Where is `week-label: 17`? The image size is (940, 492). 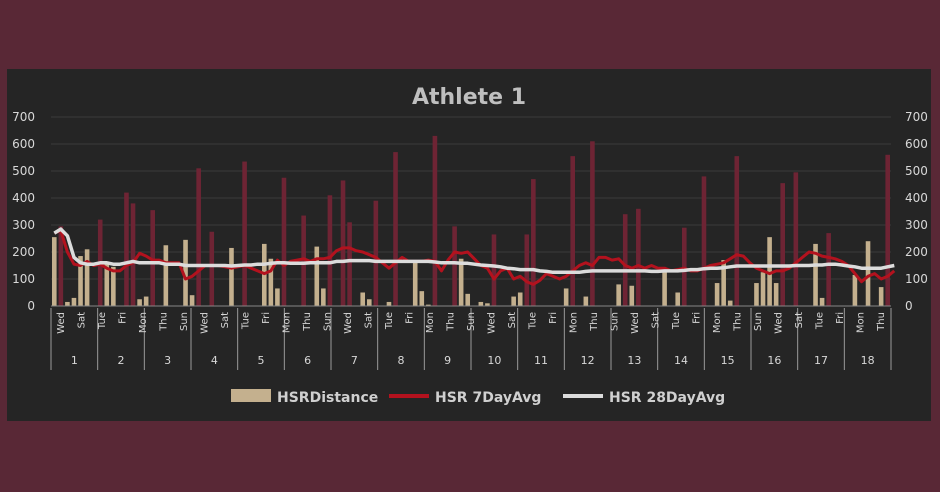 week-label: 17 is located at coordinates (821, 360).